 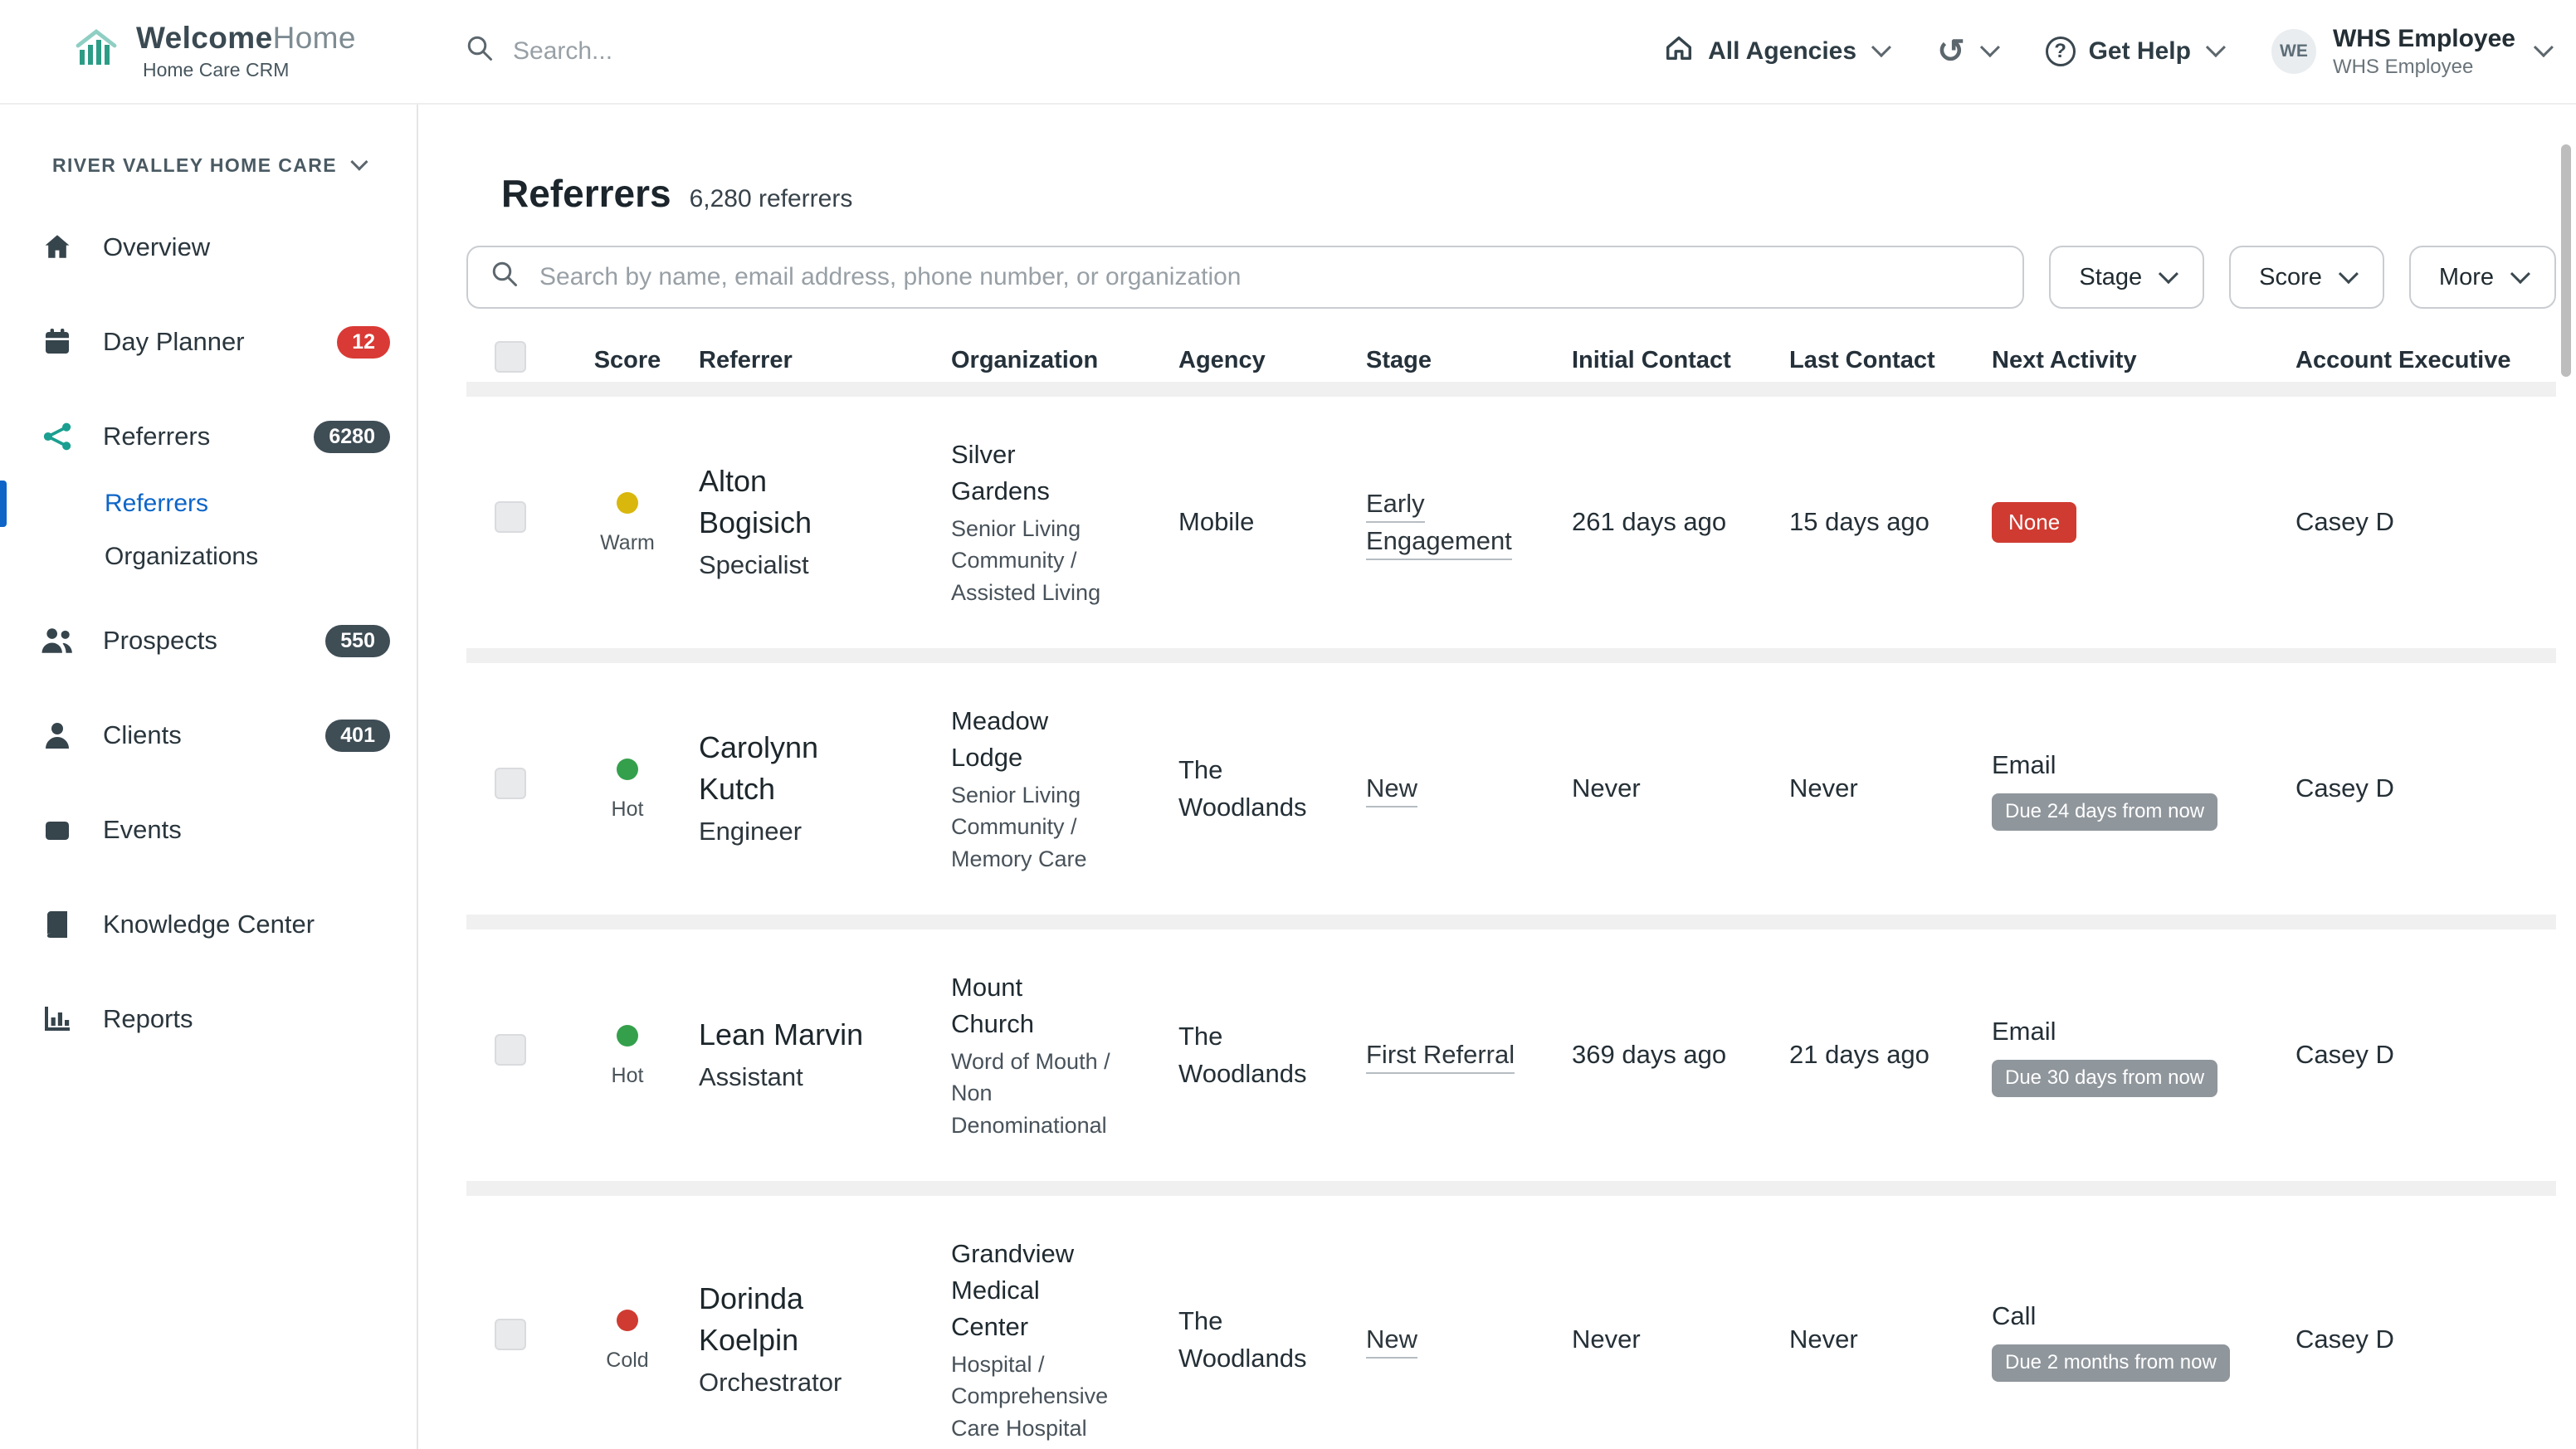 What do you see at coordinates (2423, 38) in the screenshot?
I see `user-name: WHS Employee` at bounding box center [2423, 38].